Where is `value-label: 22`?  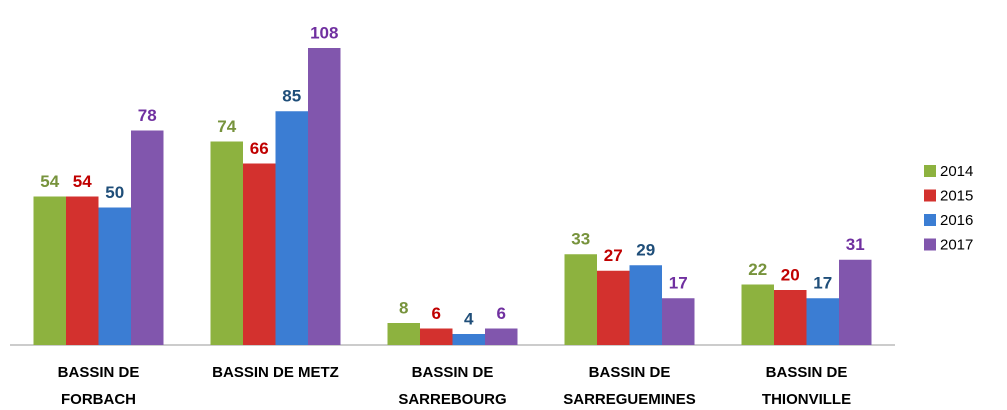 value-label: 22 is located at coordinates (757, 269).